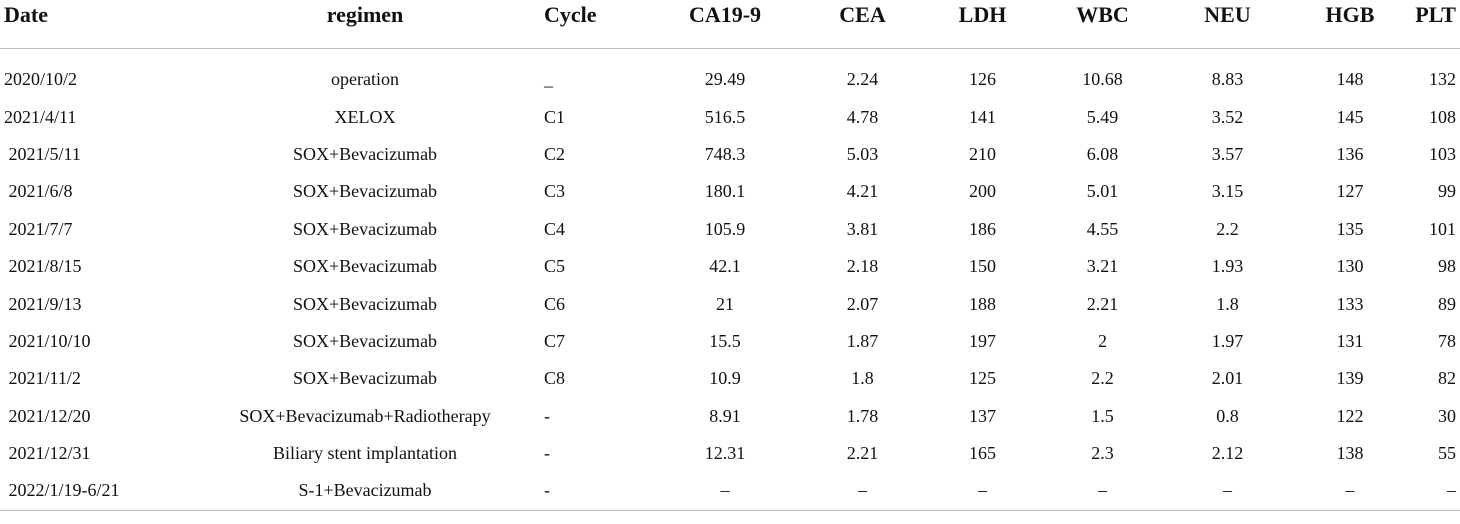 This screenshot has width=1460, height=524. Describe the element at coordinates (1102, 79) in the screenshot. I see `cell-wbc: 10.68` at that location.